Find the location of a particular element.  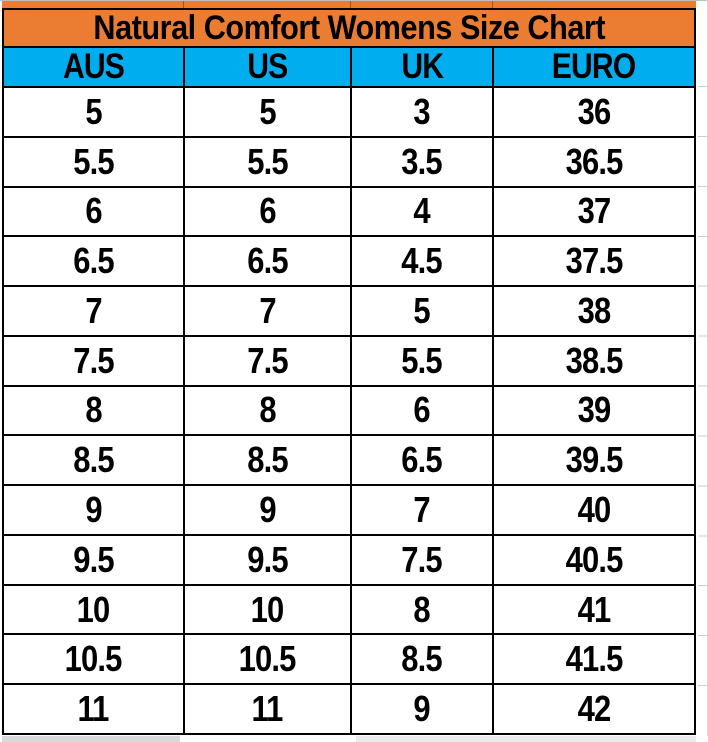

table-cell: 8.5 is located at coordinates (266, 460).